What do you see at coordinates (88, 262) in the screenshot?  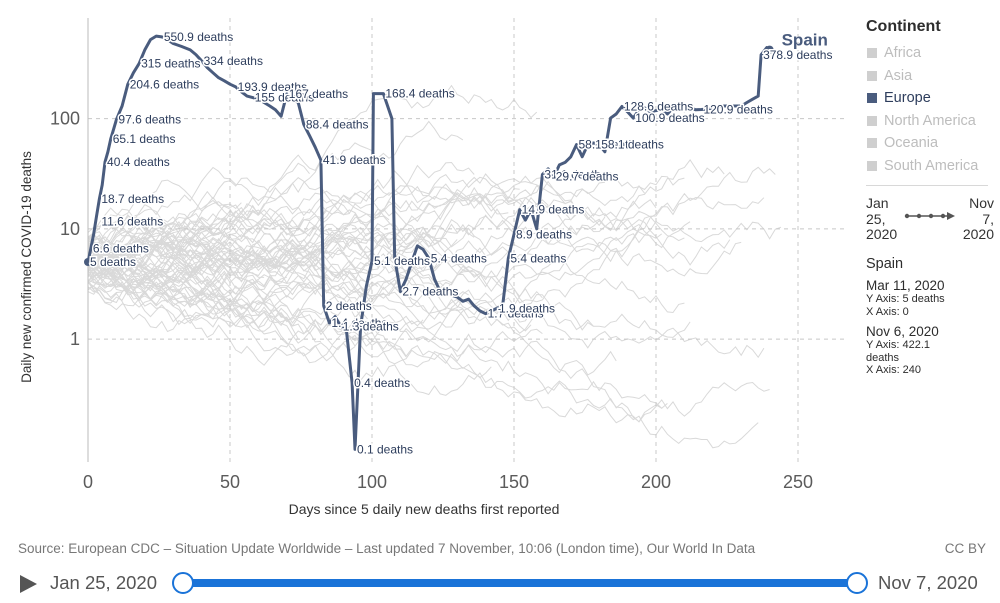 I see `spain-start-point` at bounding box center [88, 262].